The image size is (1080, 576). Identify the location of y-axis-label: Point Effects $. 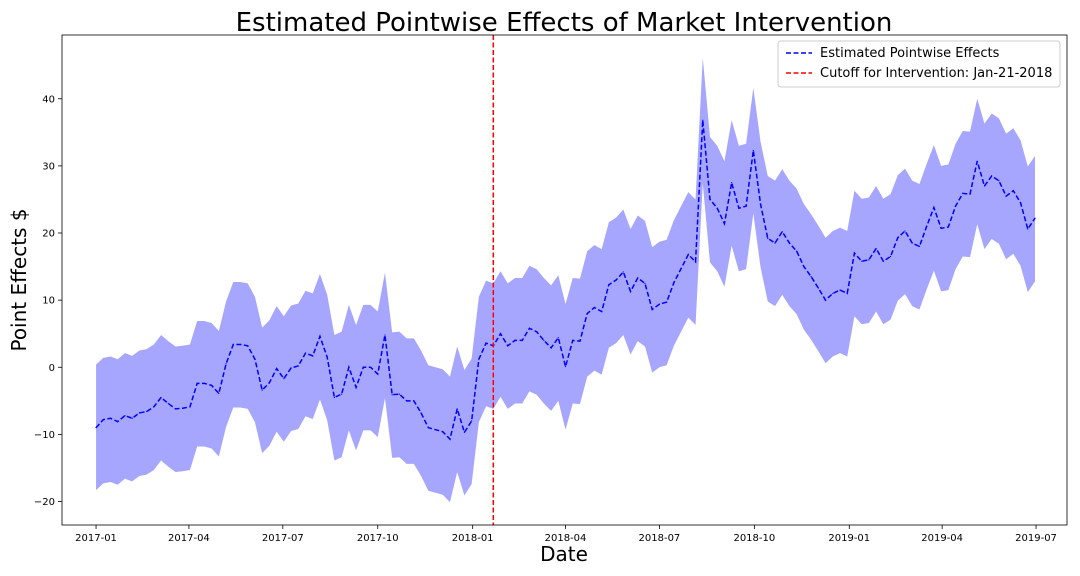
(19, 279).